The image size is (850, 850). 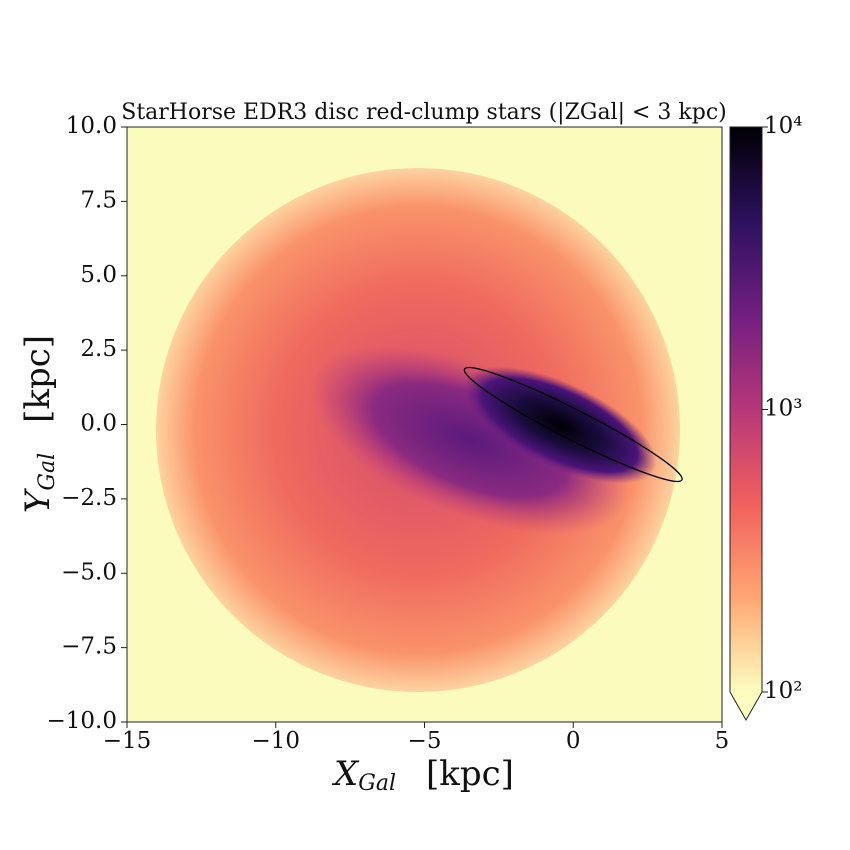 What do you see at coordinates (783, 409) in the screenshot?
I see `colorbar-tick-label: 10³` at bounding box center [783, 409].